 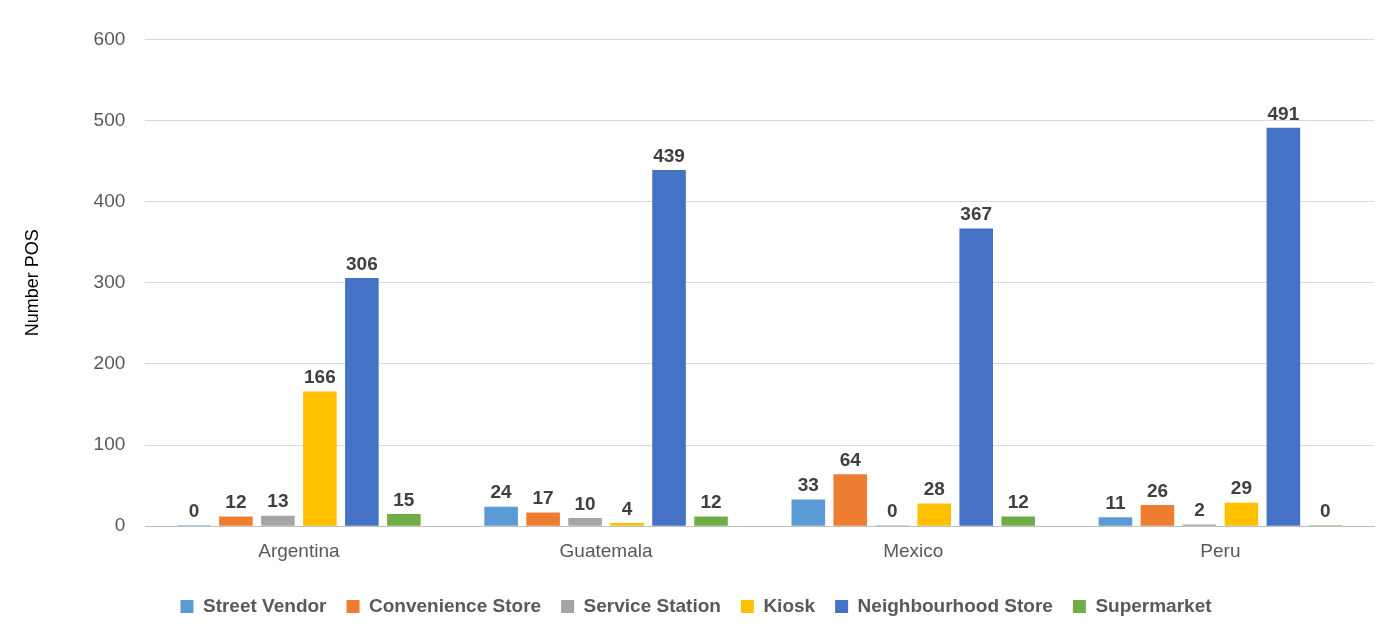 What do you see at coordinates (1283, 113) in the screenshot?
I see `data-label: 491` at bounding box center [1283, 113].